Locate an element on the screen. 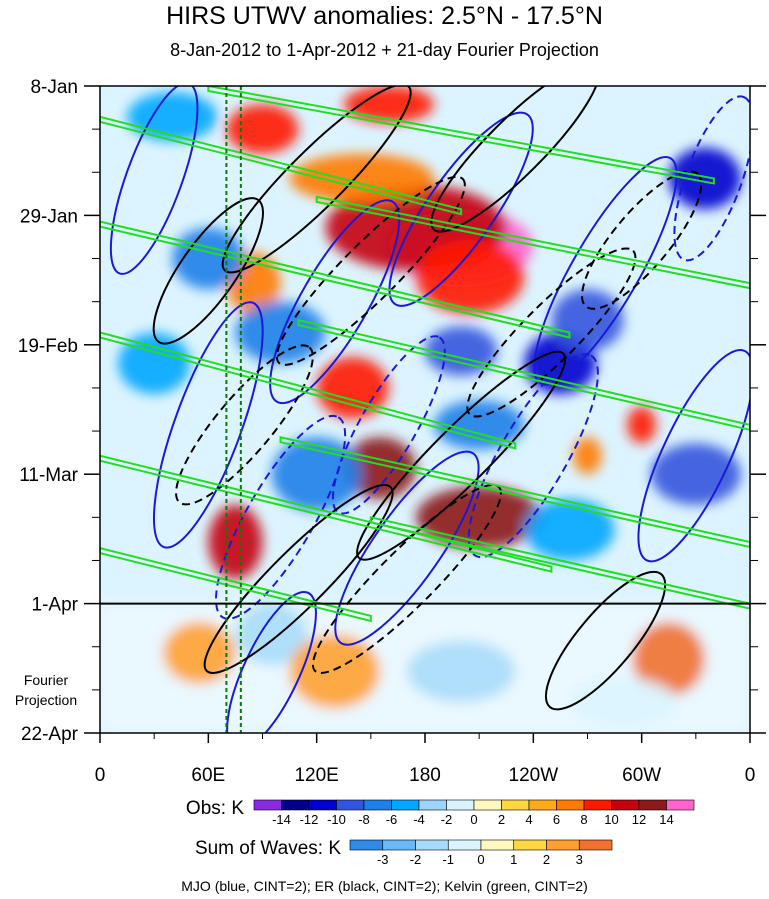 This screenshot has width=769, height=899. obs-colorbar-level-5: -4 is located at coordinates (419, 819).